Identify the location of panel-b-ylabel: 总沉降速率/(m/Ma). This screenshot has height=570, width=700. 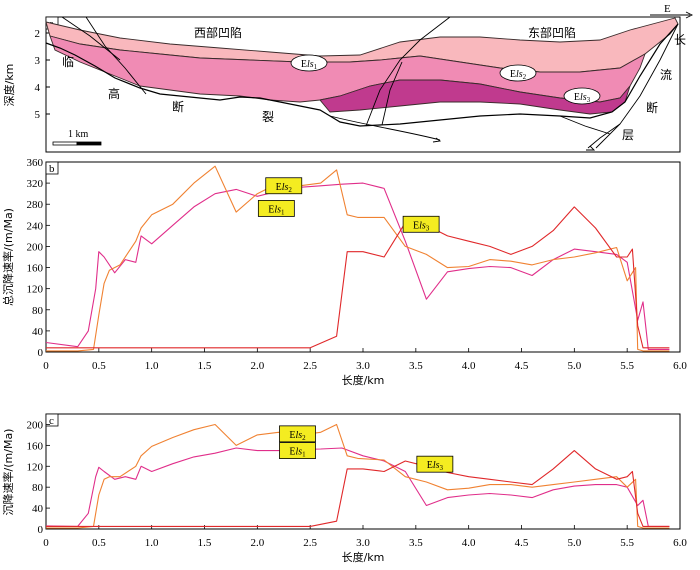
(8, 257).